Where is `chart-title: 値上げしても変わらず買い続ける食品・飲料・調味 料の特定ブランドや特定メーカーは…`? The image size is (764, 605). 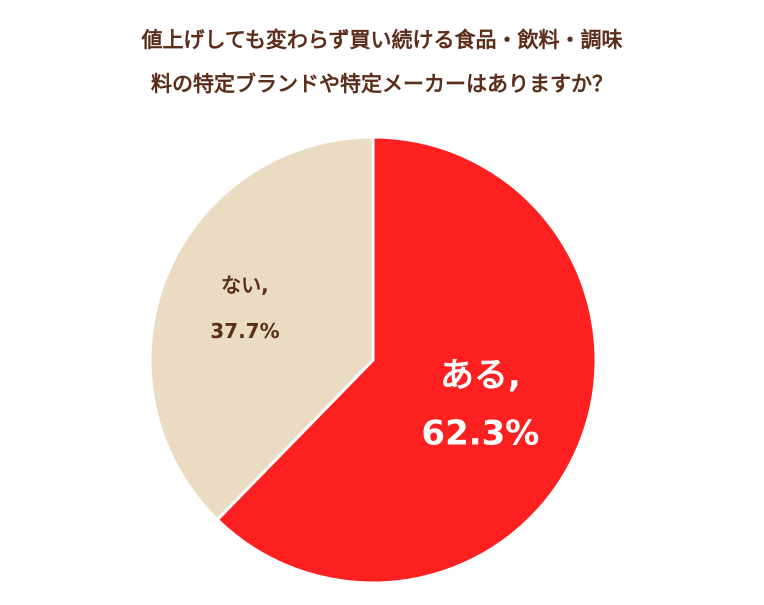 chart-title: 値上げしても変わらず買い続ける食品・飲料・調味 料の特定ブランドや特定メーカーは… is located at coordinates (382, 62).